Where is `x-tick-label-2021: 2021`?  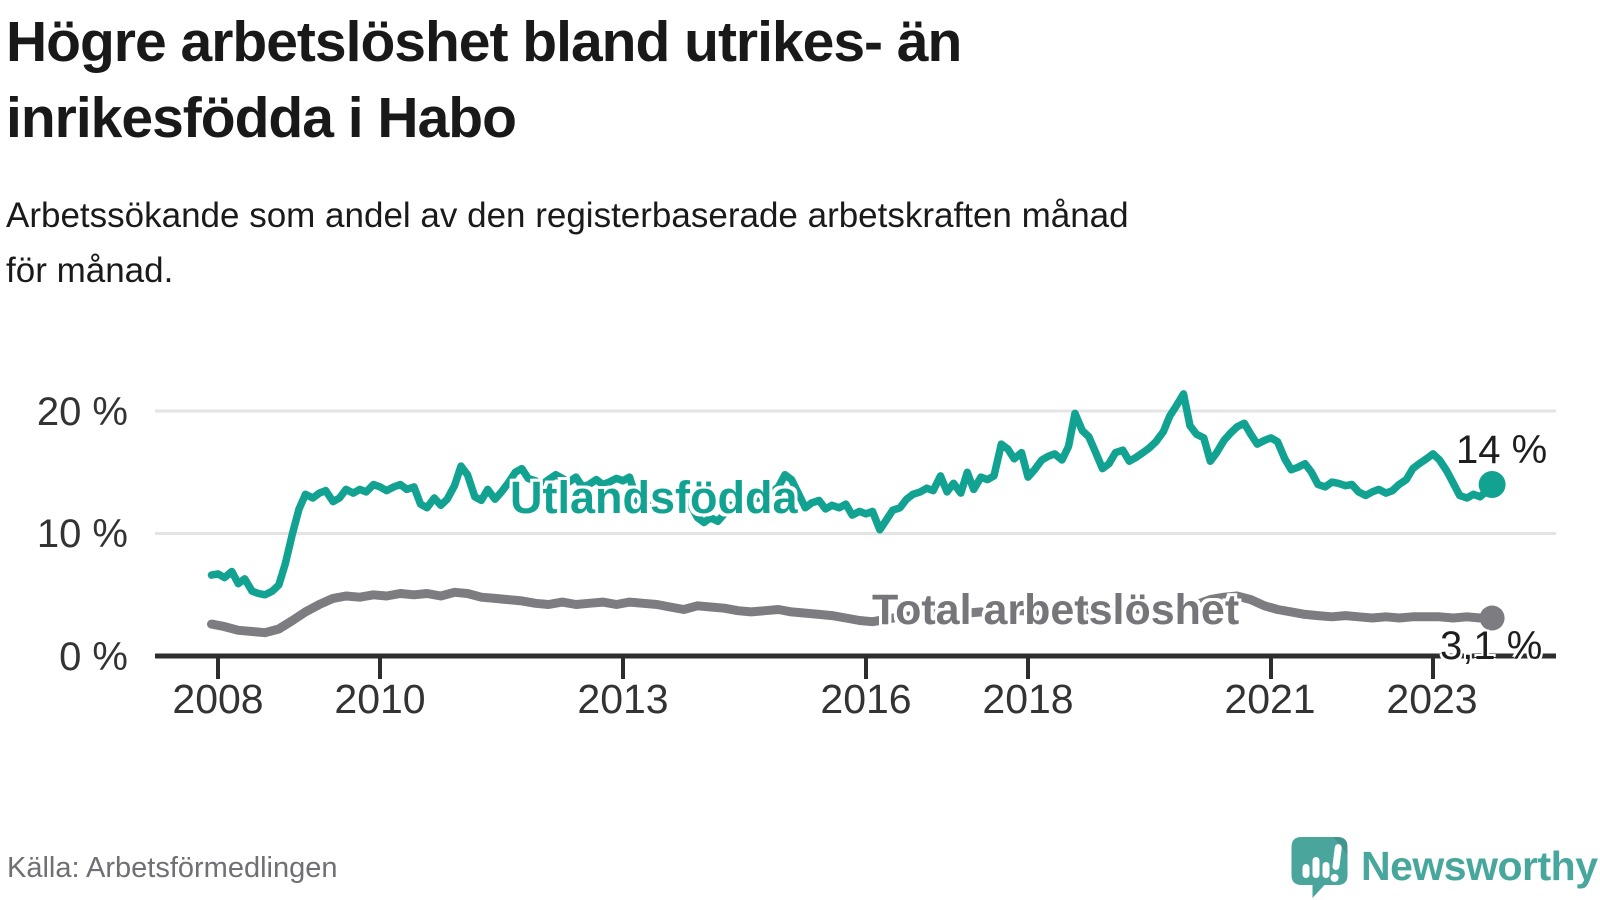 x-tick-label-2021: 2021 is located at coordinates (1270, 699).